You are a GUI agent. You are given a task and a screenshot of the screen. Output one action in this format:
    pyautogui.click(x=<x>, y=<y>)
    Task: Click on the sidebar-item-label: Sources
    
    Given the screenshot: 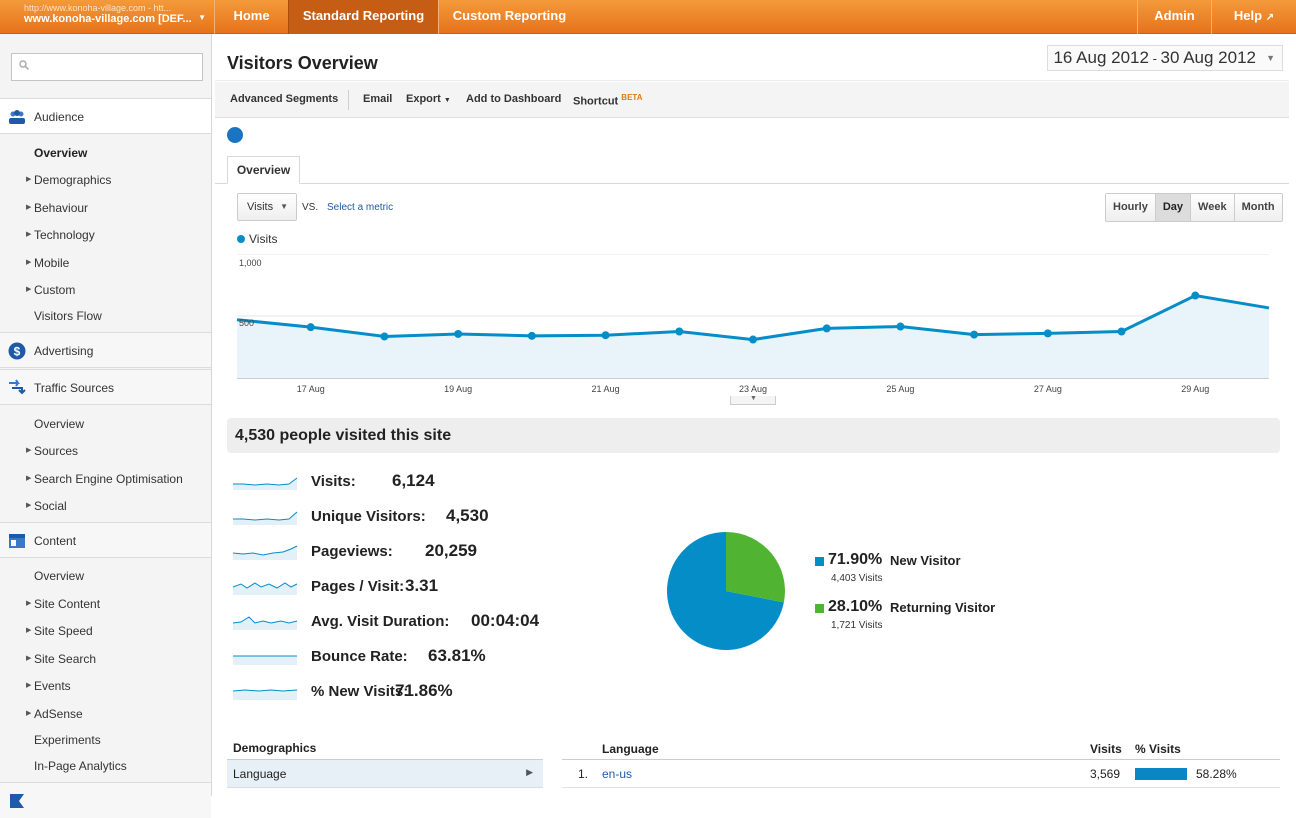 What is the action you would take?
    pyautogui.click(x=56, y=451)
    